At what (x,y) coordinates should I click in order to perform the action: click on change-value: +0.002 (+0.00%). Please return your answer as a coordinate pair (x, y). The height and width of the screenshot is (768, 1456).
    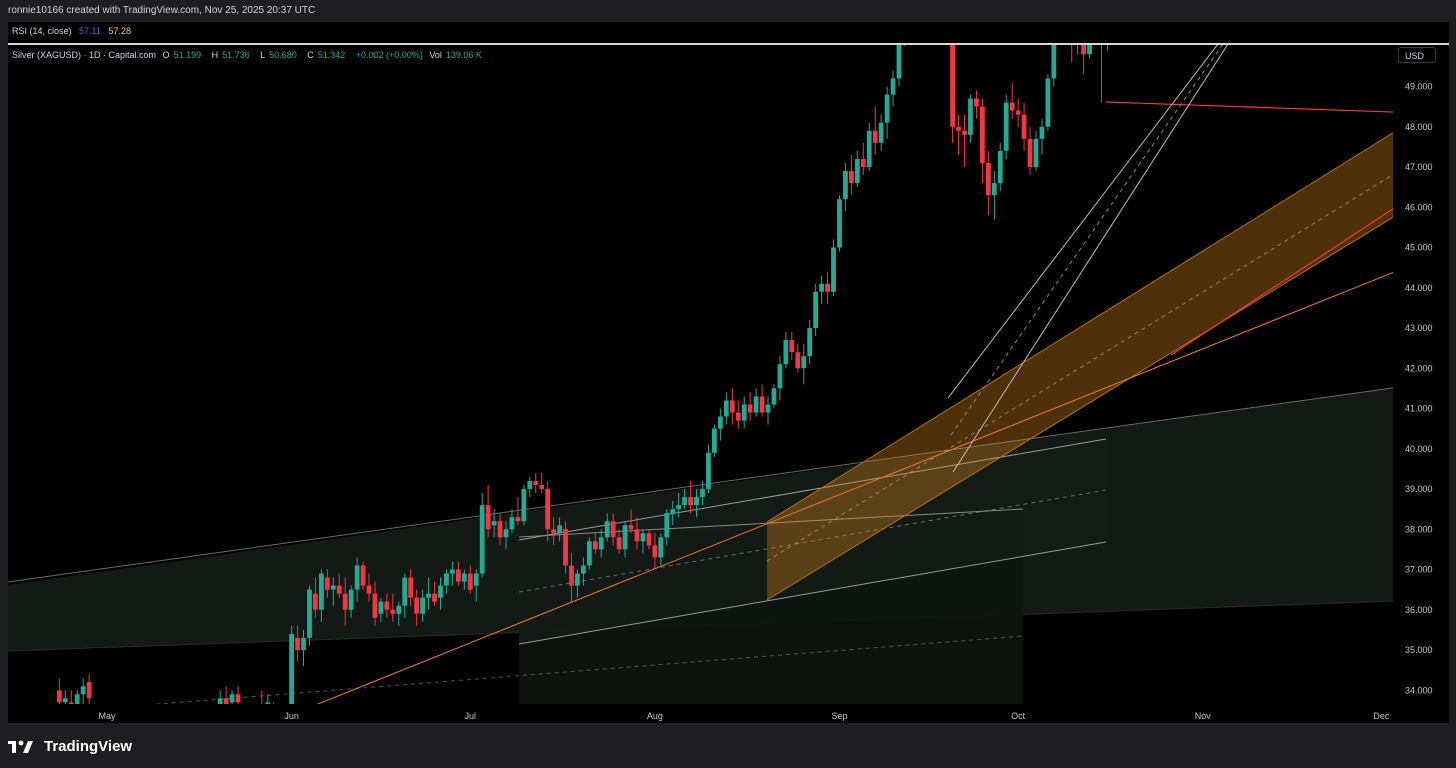
    Looking at the image, I should click on (389, 55).